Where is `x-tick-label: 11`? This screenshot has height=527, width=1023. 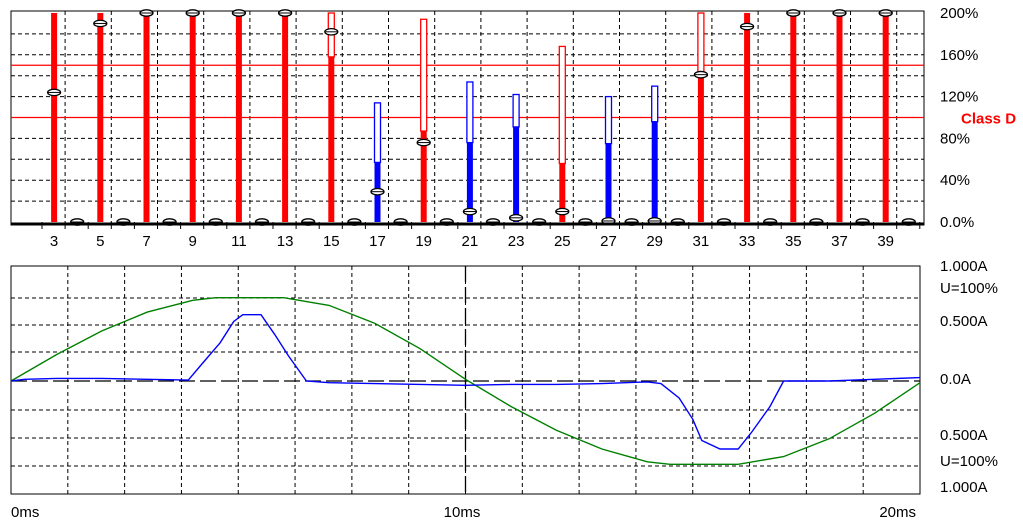 x-tick-label: 11 is located at coordinates (239, 241).